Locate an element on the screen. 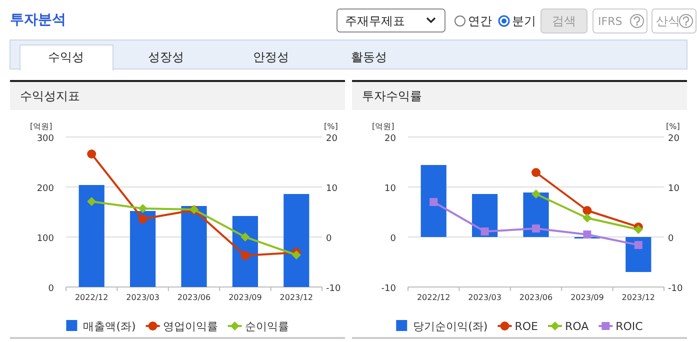 The height and width of the screenshot is (342, 697). legend-label: 당기순이익(좌) is located at coordinates (450, 326).